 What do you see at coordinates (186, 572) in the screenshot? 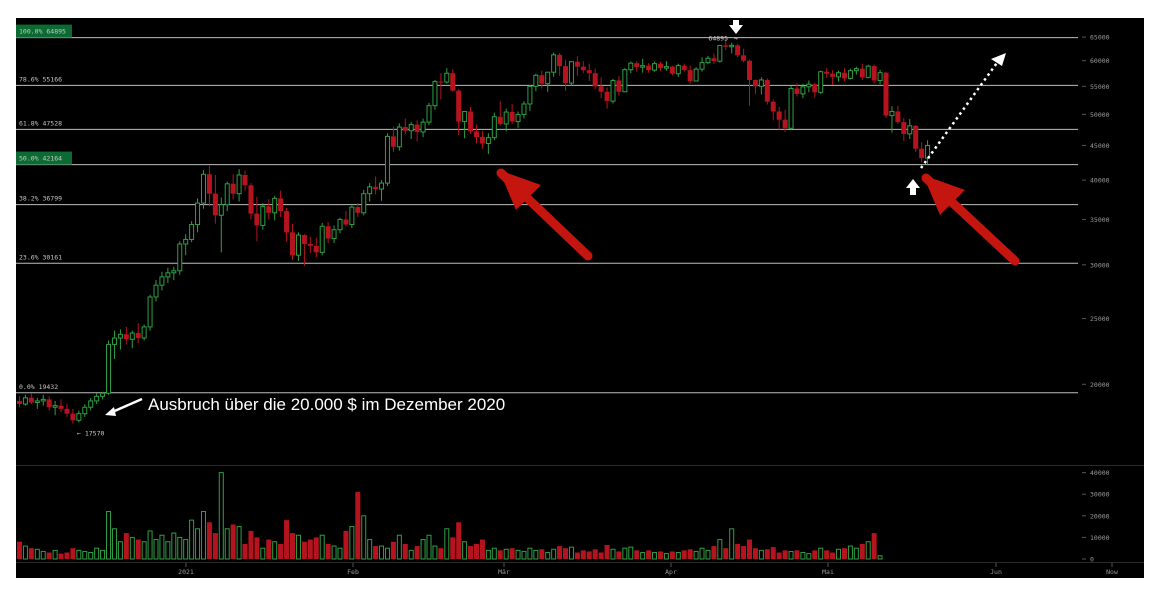
I see `x-tick-label: 2021` at bounding box center [186, 572].